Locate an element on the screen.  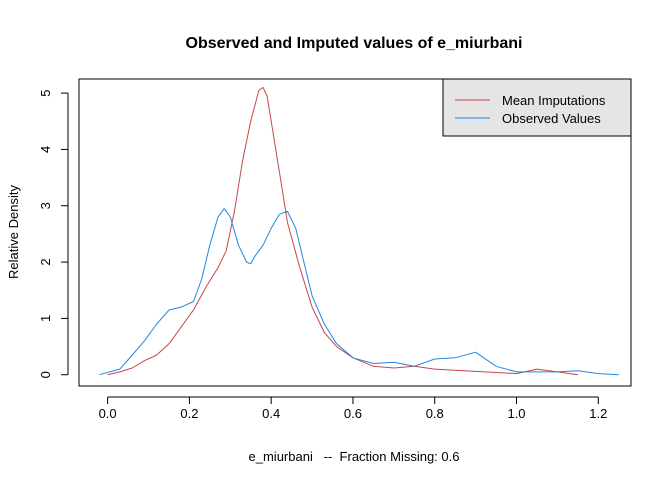
x-tick-label: 0.0 is located at coordinates (108, 413).